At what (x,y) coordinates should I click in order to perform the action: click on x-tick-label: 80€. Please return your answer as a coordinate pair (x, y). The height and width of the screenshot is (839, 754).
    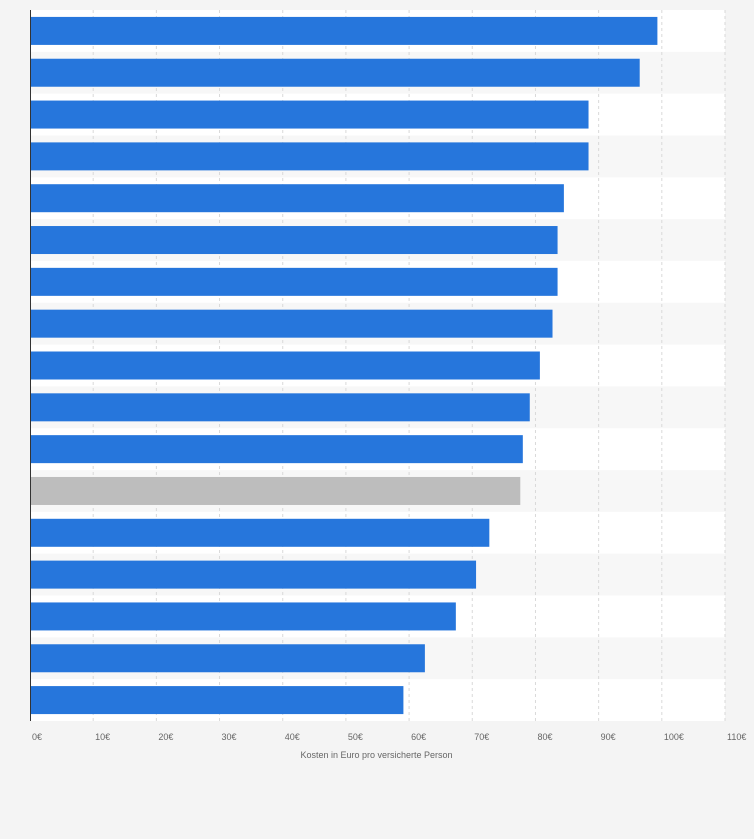
    Looking at the image, I should click on (544, 737).